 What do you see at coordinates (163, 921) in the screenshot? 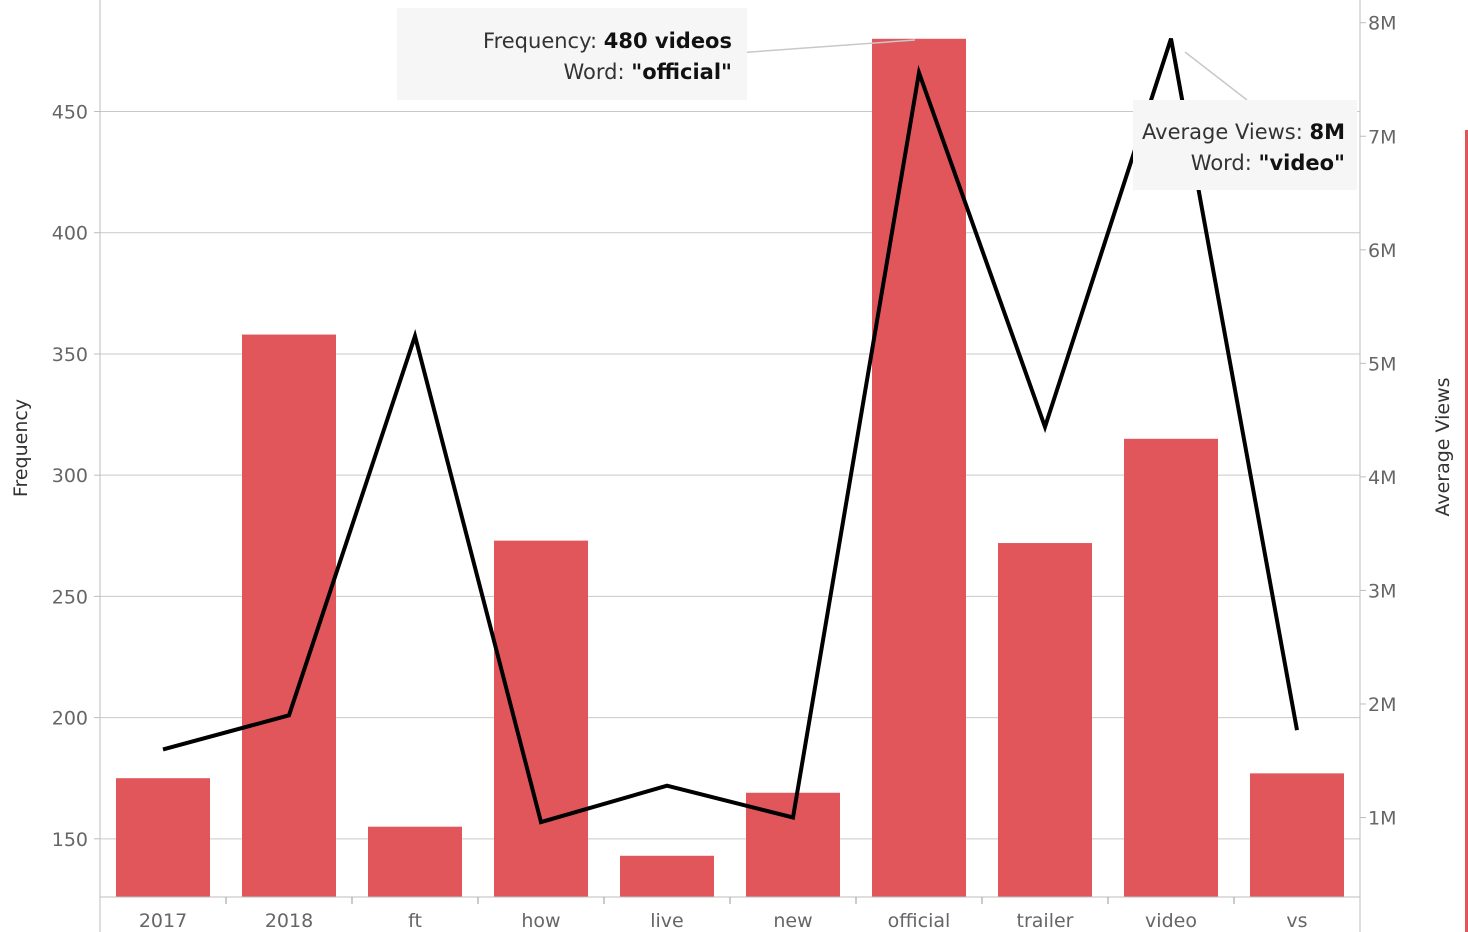
I see `x-tick-label: 2017` at bounding box center [163, 921].